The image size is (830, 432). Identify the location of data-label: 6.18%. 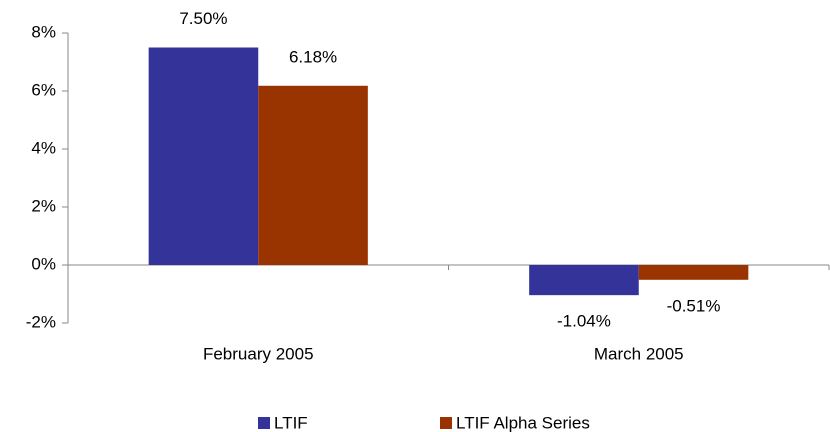
(313, 56).